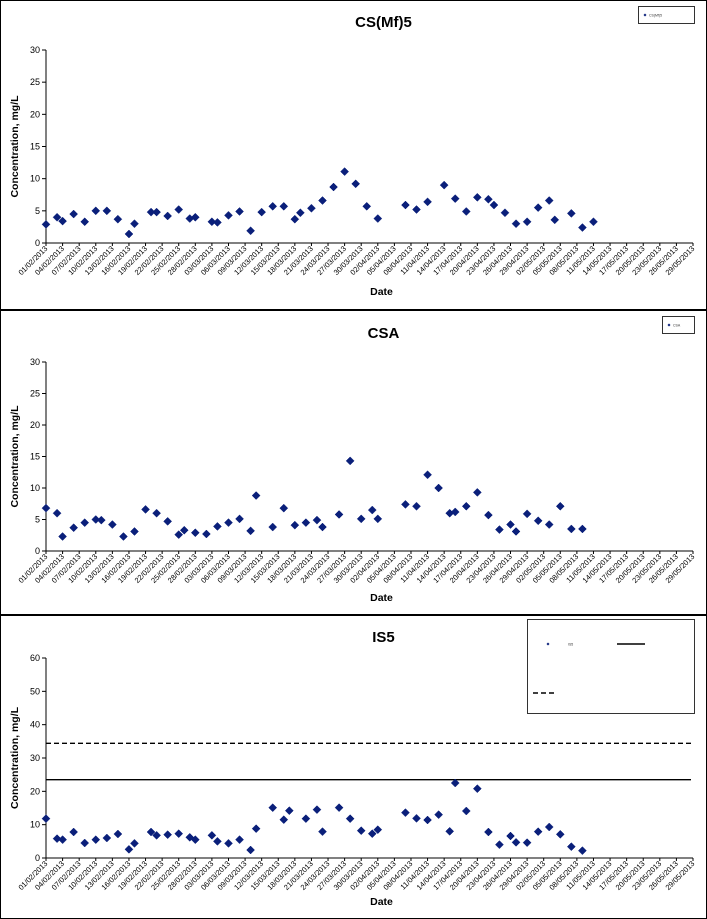  I want to click on y-tick-label: 0, so click(37, 551).